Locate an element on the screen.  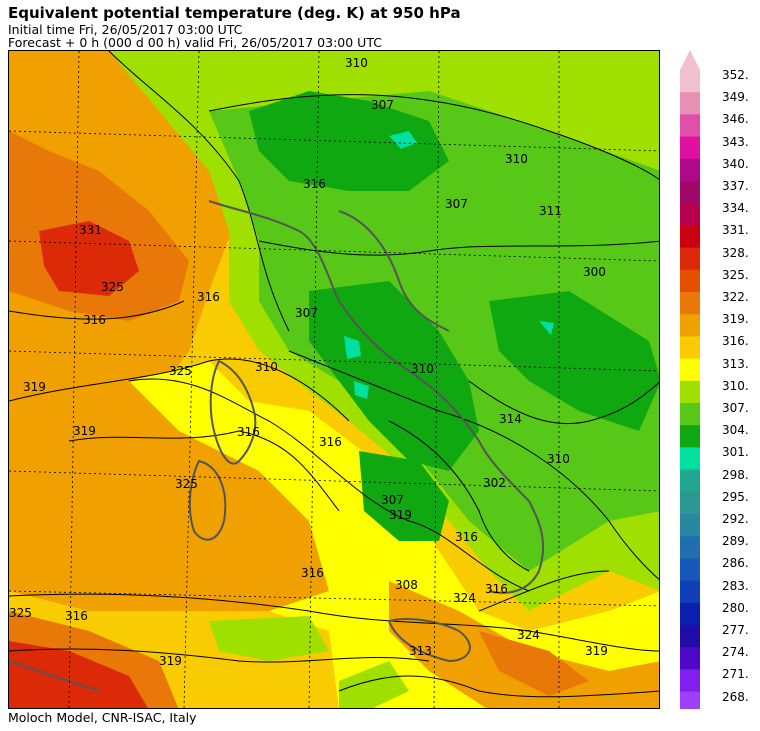
contour-label: 311 is located at coordinates (550, 211).